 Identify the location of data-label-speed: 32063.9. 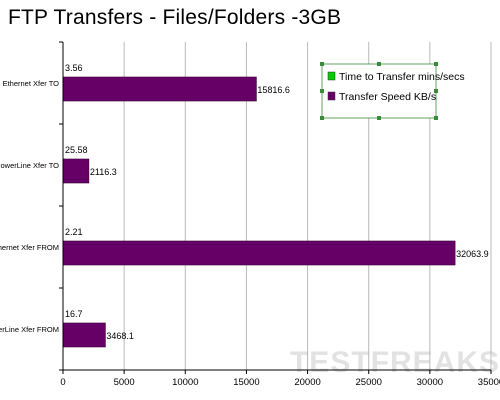
(472, 254).